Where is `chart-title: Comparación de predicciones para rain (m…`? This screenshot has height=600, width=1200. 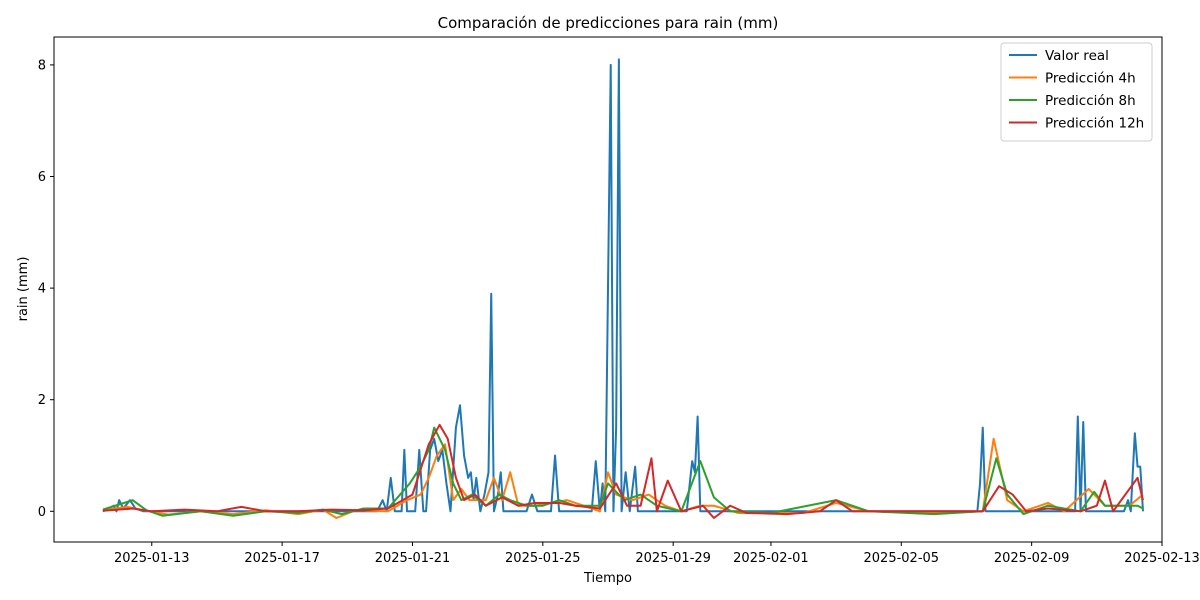
chart-title: Comparación de predicciones para rain (m… is located at coordinates (608, 23).